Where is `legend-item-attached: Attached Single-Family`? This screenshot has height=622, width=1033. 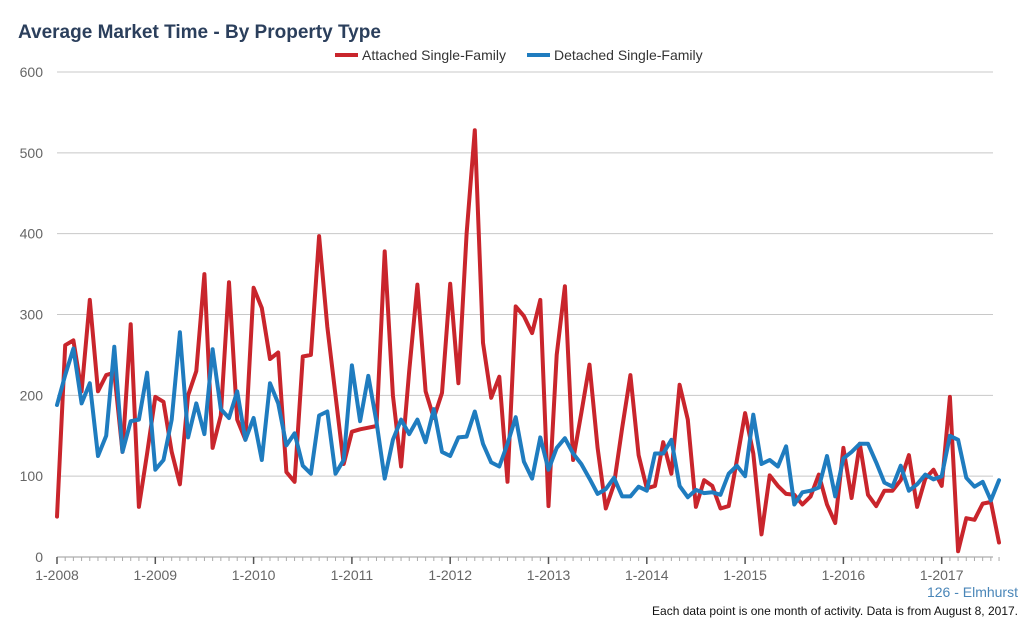
legend-item-attached: Attached Single-Family is located at coordinates (420, 55).